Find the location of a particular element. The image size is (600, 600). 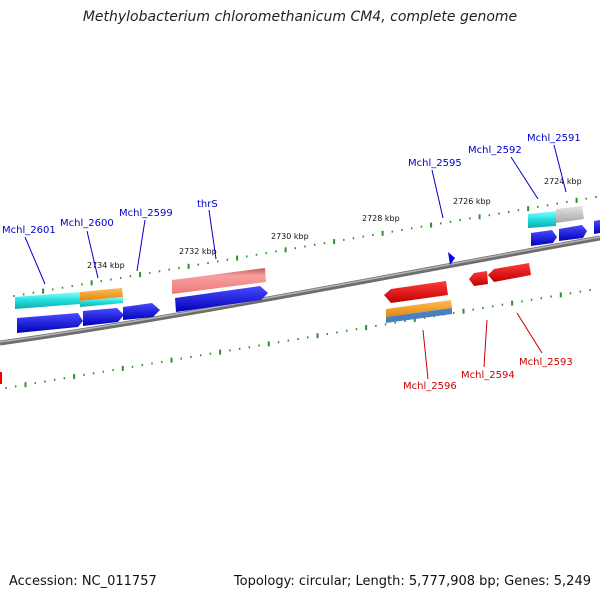

kbp-label-2728: 2728 kbp is located at coordinates (381, 218).